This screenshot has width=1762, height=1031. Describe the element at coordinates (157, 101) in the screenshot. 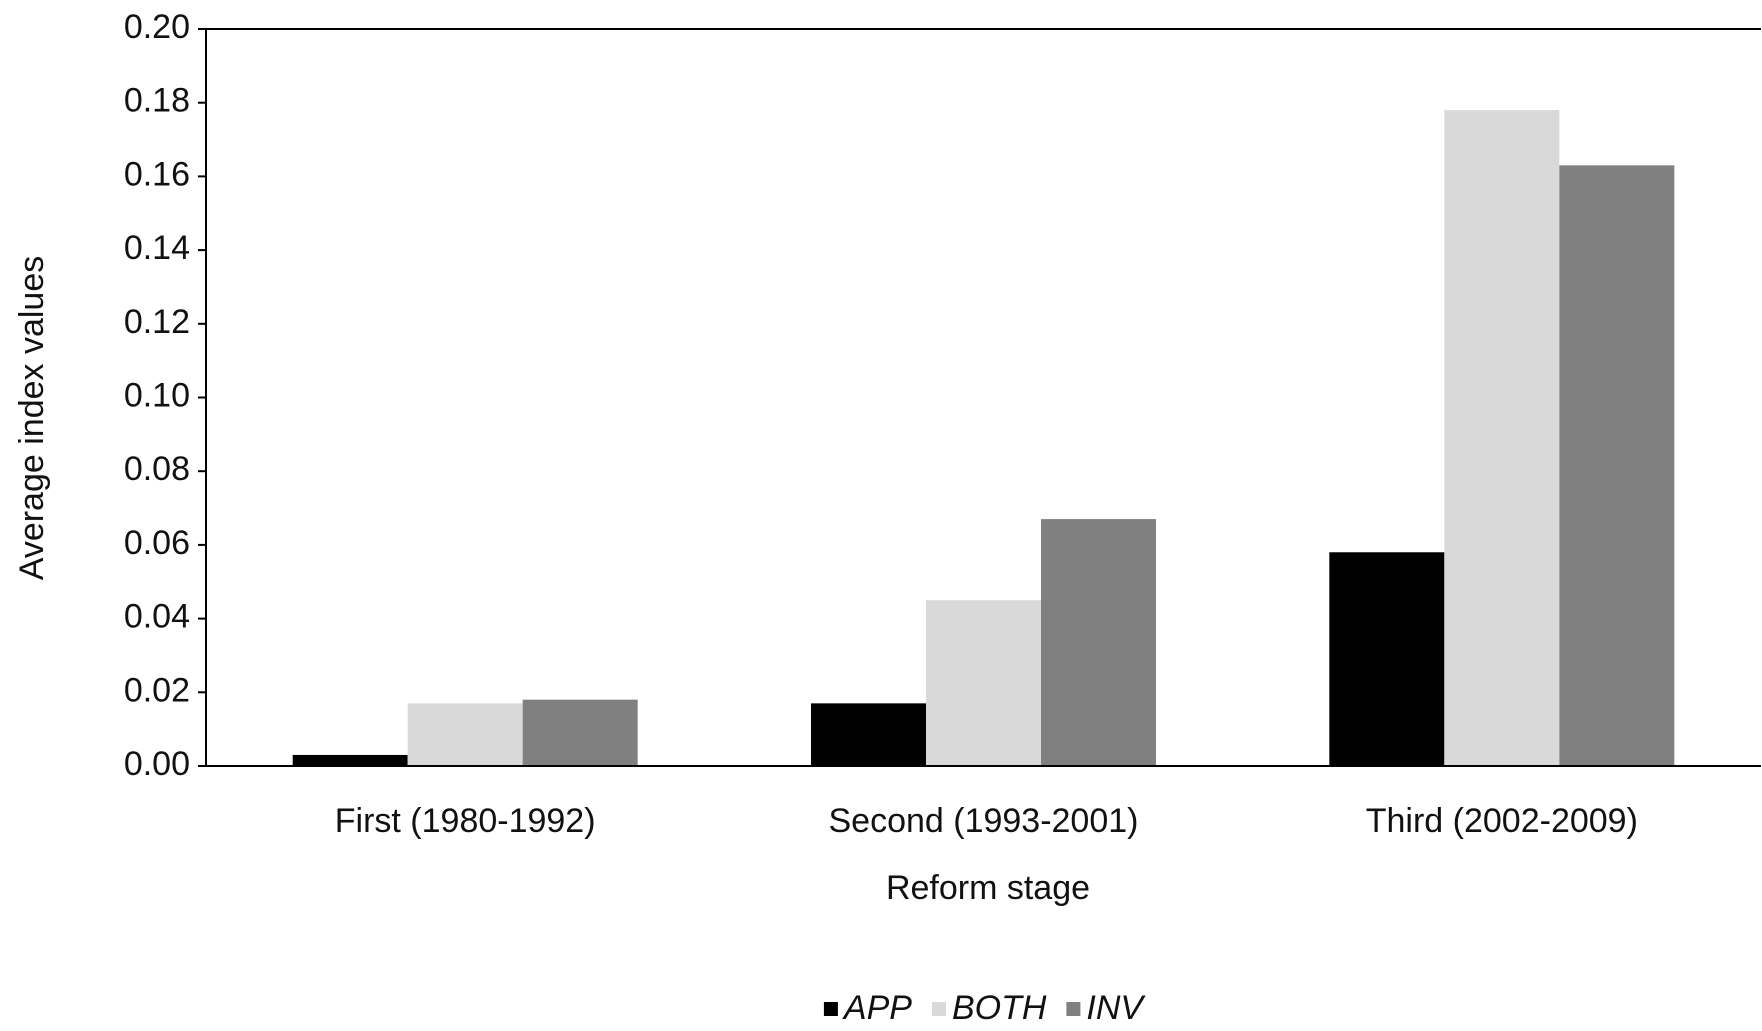

I see `y-tick-label: 0.18` at that location.